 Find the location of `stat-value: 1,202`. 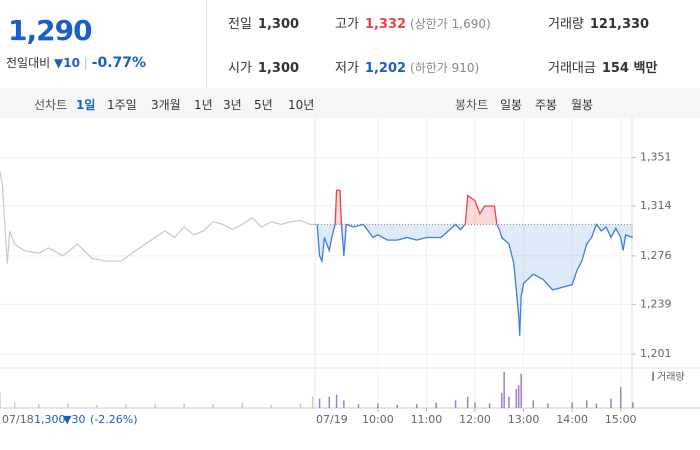

stat-value: 1,202 is located at coordinates (385, 68).